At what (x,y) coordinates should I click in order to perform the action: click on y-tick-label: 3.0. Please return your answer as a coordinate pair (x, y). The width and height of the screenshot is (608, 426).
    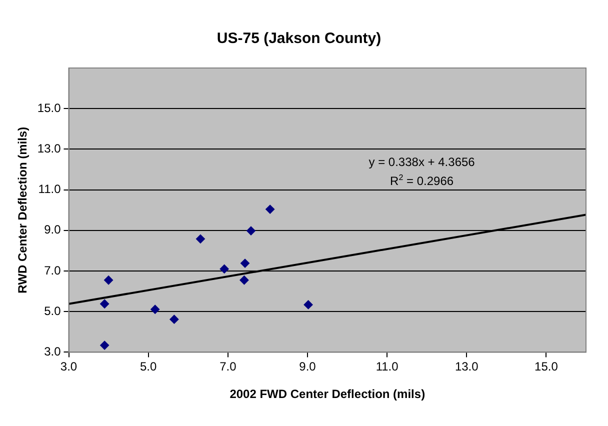
    Looking at the image, I should click on (53, 351).